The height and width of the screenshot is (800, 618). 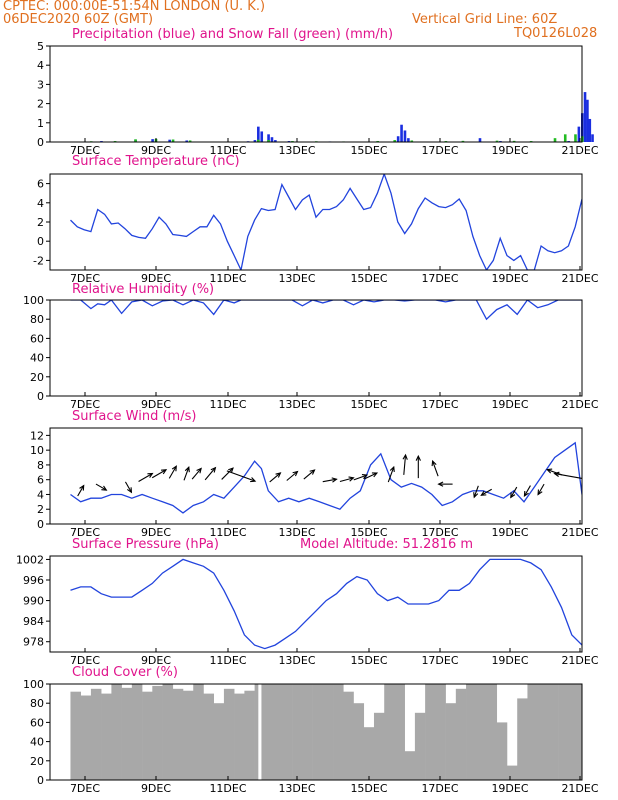 I want to click on humidity-xtick-label: 9DEC, so click(x=156, y=404).